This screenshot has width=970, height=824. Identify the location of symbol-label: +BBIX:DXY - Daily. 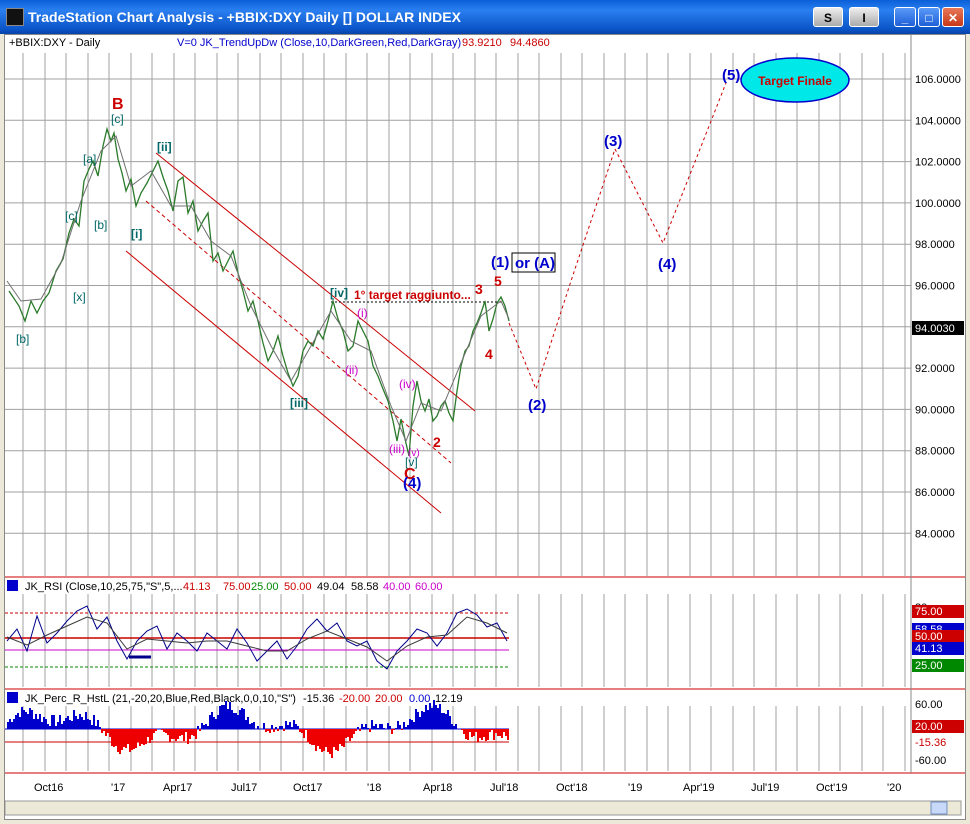
(55, 43).